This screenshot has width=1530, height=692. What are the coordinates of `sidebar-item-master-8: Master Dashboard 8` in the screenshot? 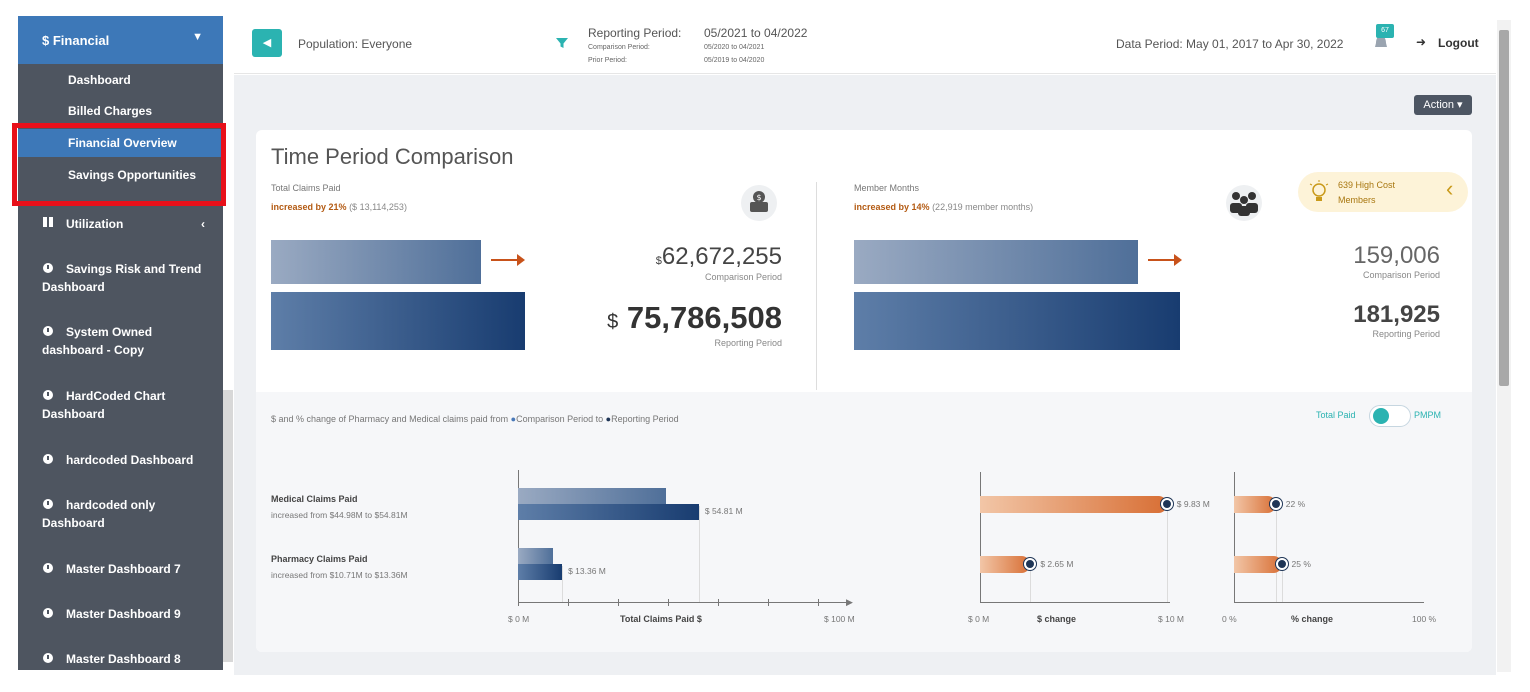 It's located at (120, 660).